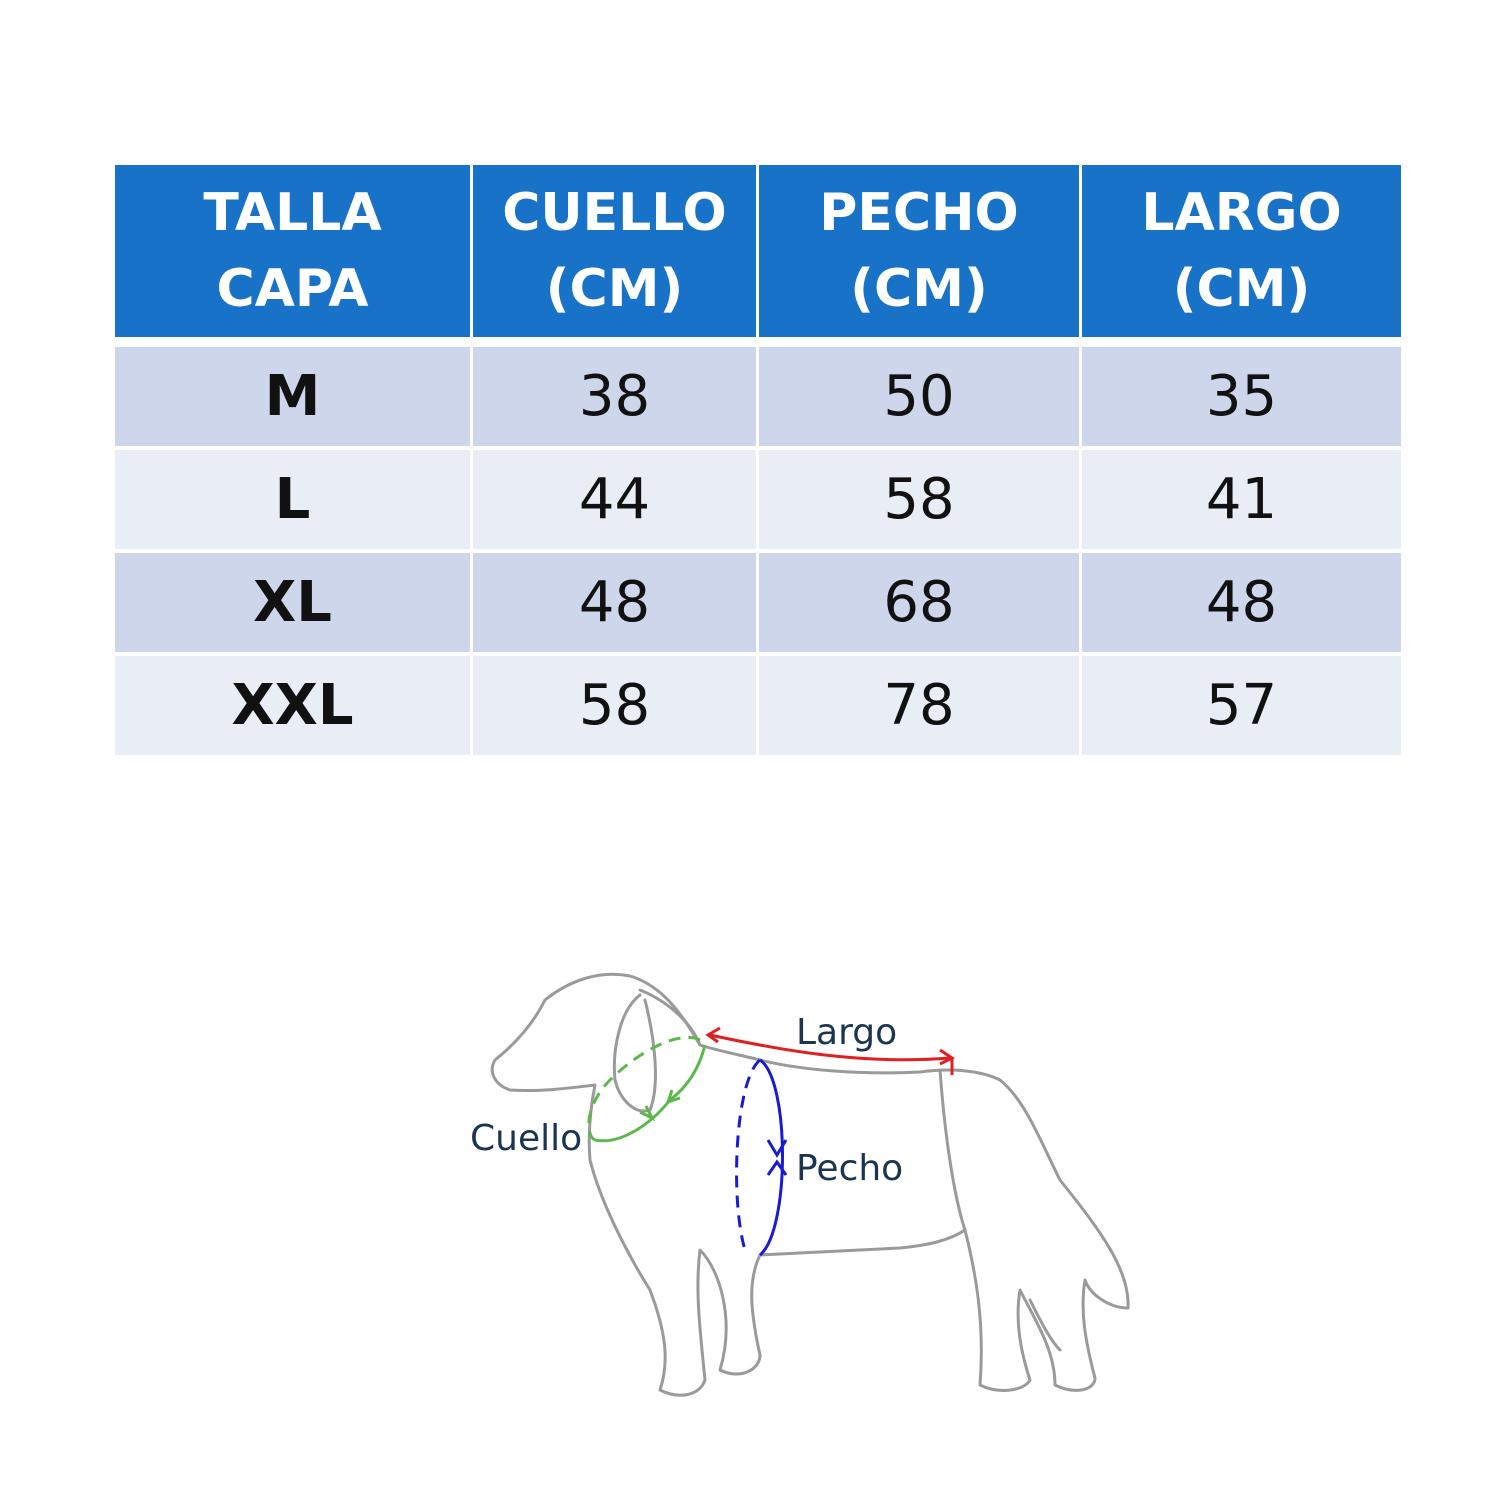  What do you see at coordinates (758, 396) in the screenshot?
I see `table-row: M 38 50 35` at bounding box center [758, 396].